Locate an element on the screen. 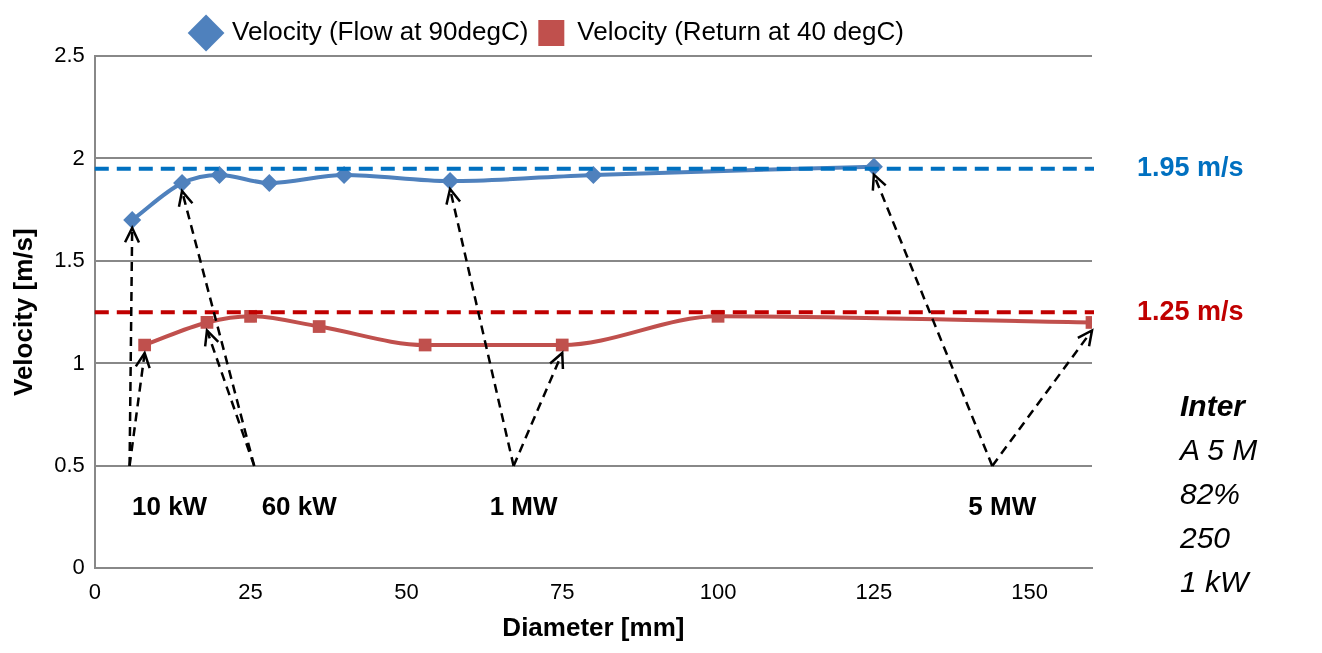 Image resolution: width=1322 pixels, height=653 pixels. y-tick-label: 0 is located at coordinates (78, 567).